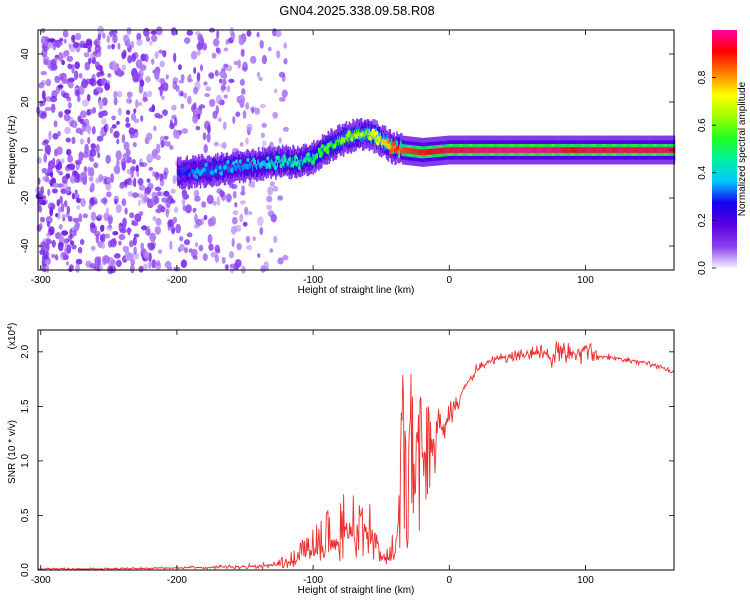 Image resolution: width=750 pixels, height=600 pixels. Describe the element at coordinates (41, 280) in the screenshot. I see `spectrogram-x-tick-label: -300` at that location.